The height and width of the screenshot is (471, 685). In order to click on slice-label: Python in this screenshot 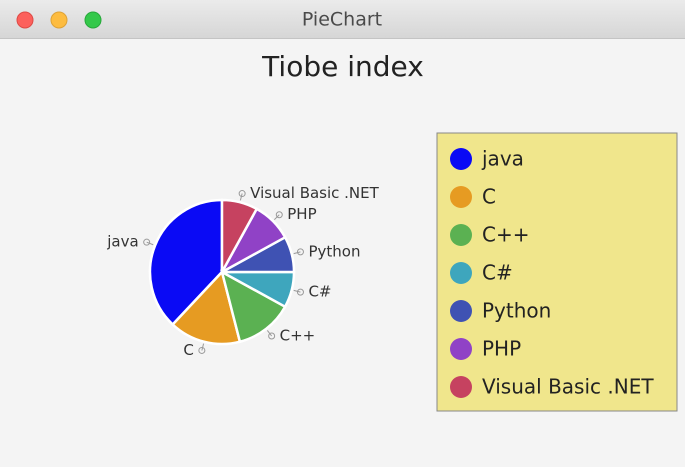, I will do `click(334, 251)`.